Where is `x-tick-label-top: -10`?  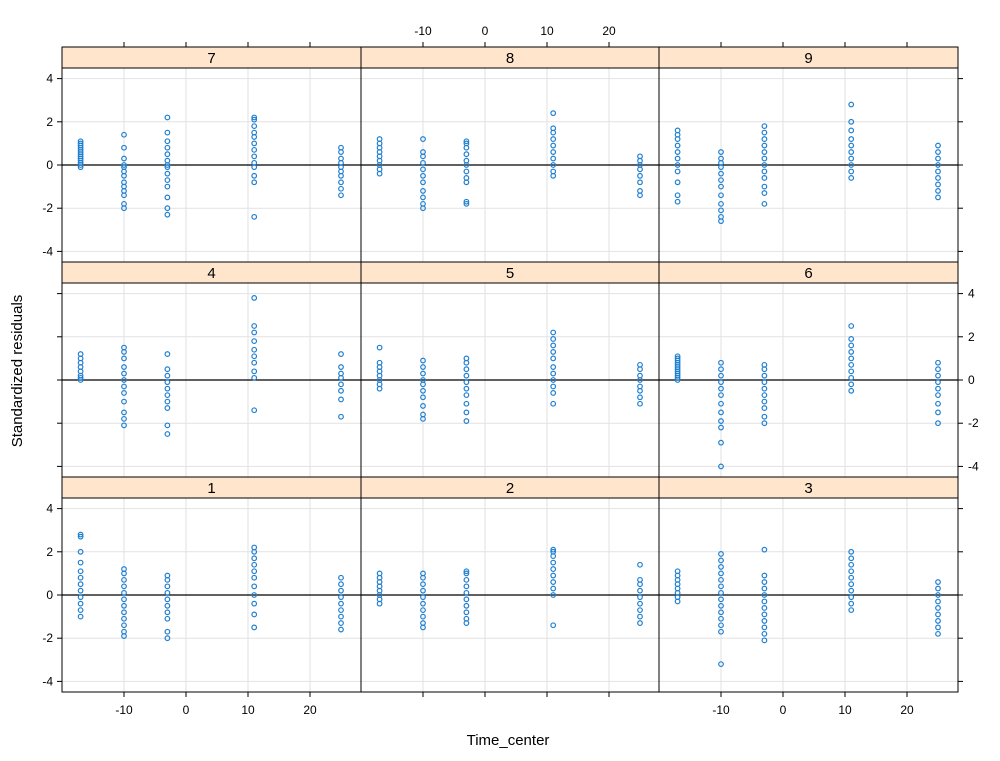 x-tick-label-top: -10 is located at coordinates (423, 31).